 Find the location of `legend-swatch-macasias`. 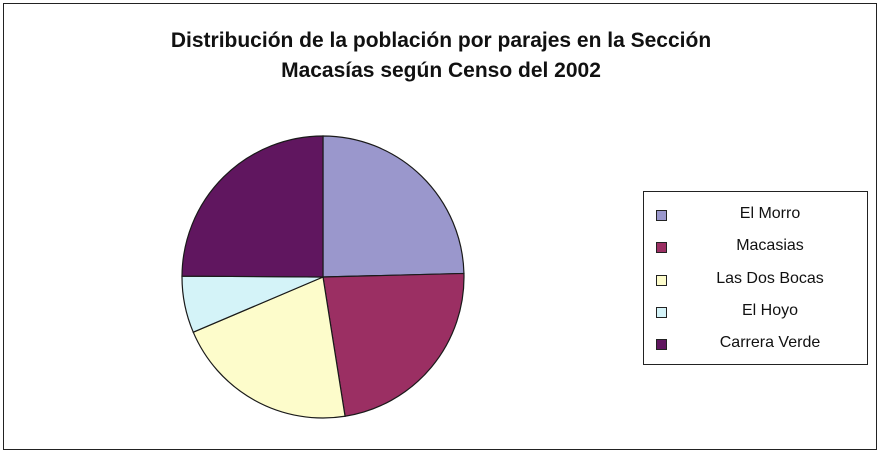

legend-swatch-macasias is located at coordinates (661, 247).